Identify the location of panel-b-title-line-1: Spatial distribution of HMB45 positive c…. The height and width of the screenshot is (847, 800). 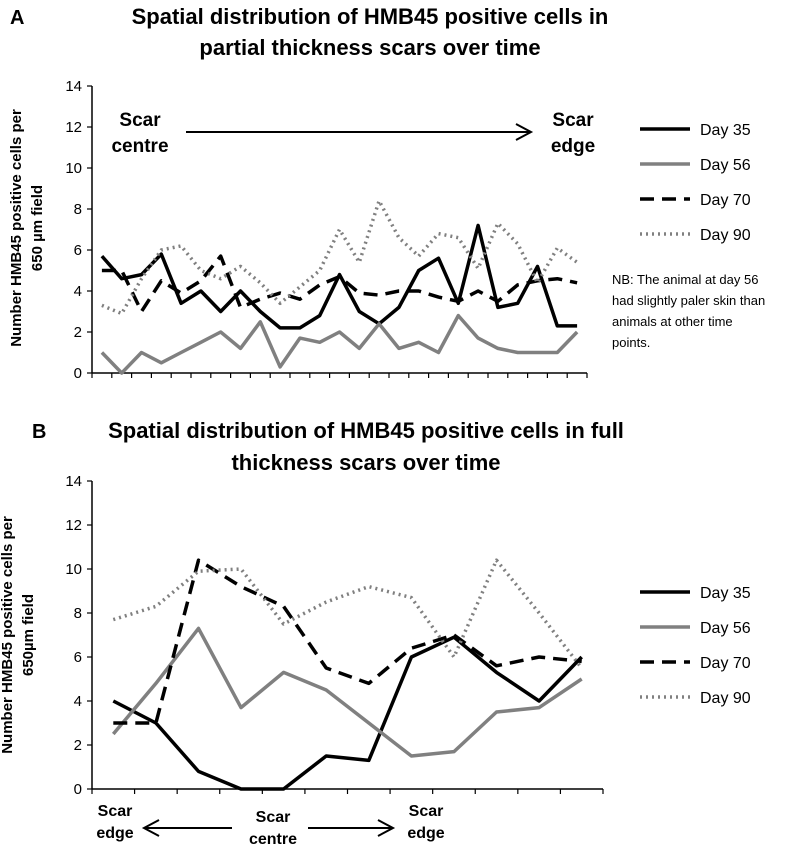
(366, 430).